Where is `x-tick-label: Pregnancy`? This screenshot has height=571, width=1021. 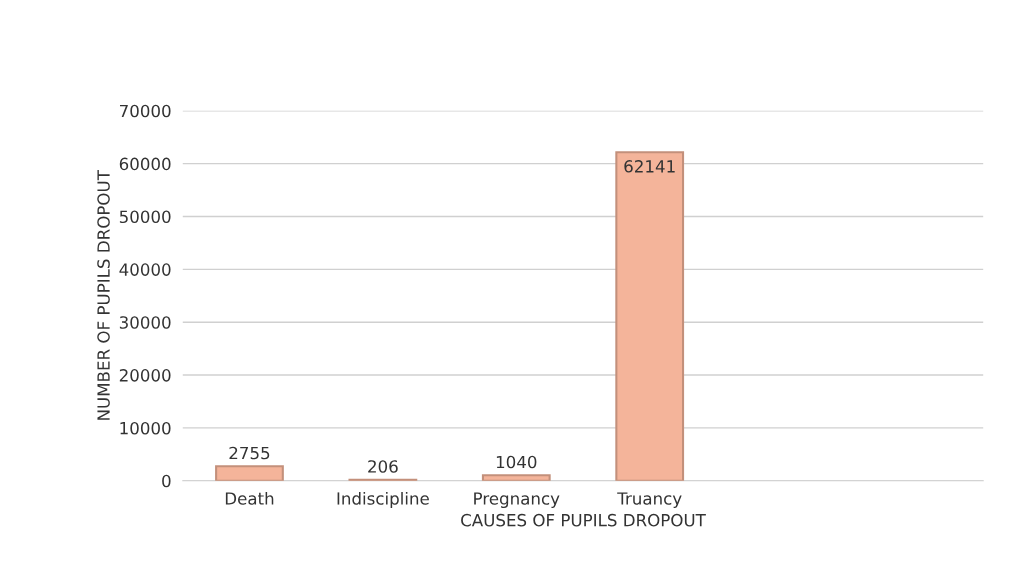
x-tick-label: Pregnancy is located at coordinates (517, 500).